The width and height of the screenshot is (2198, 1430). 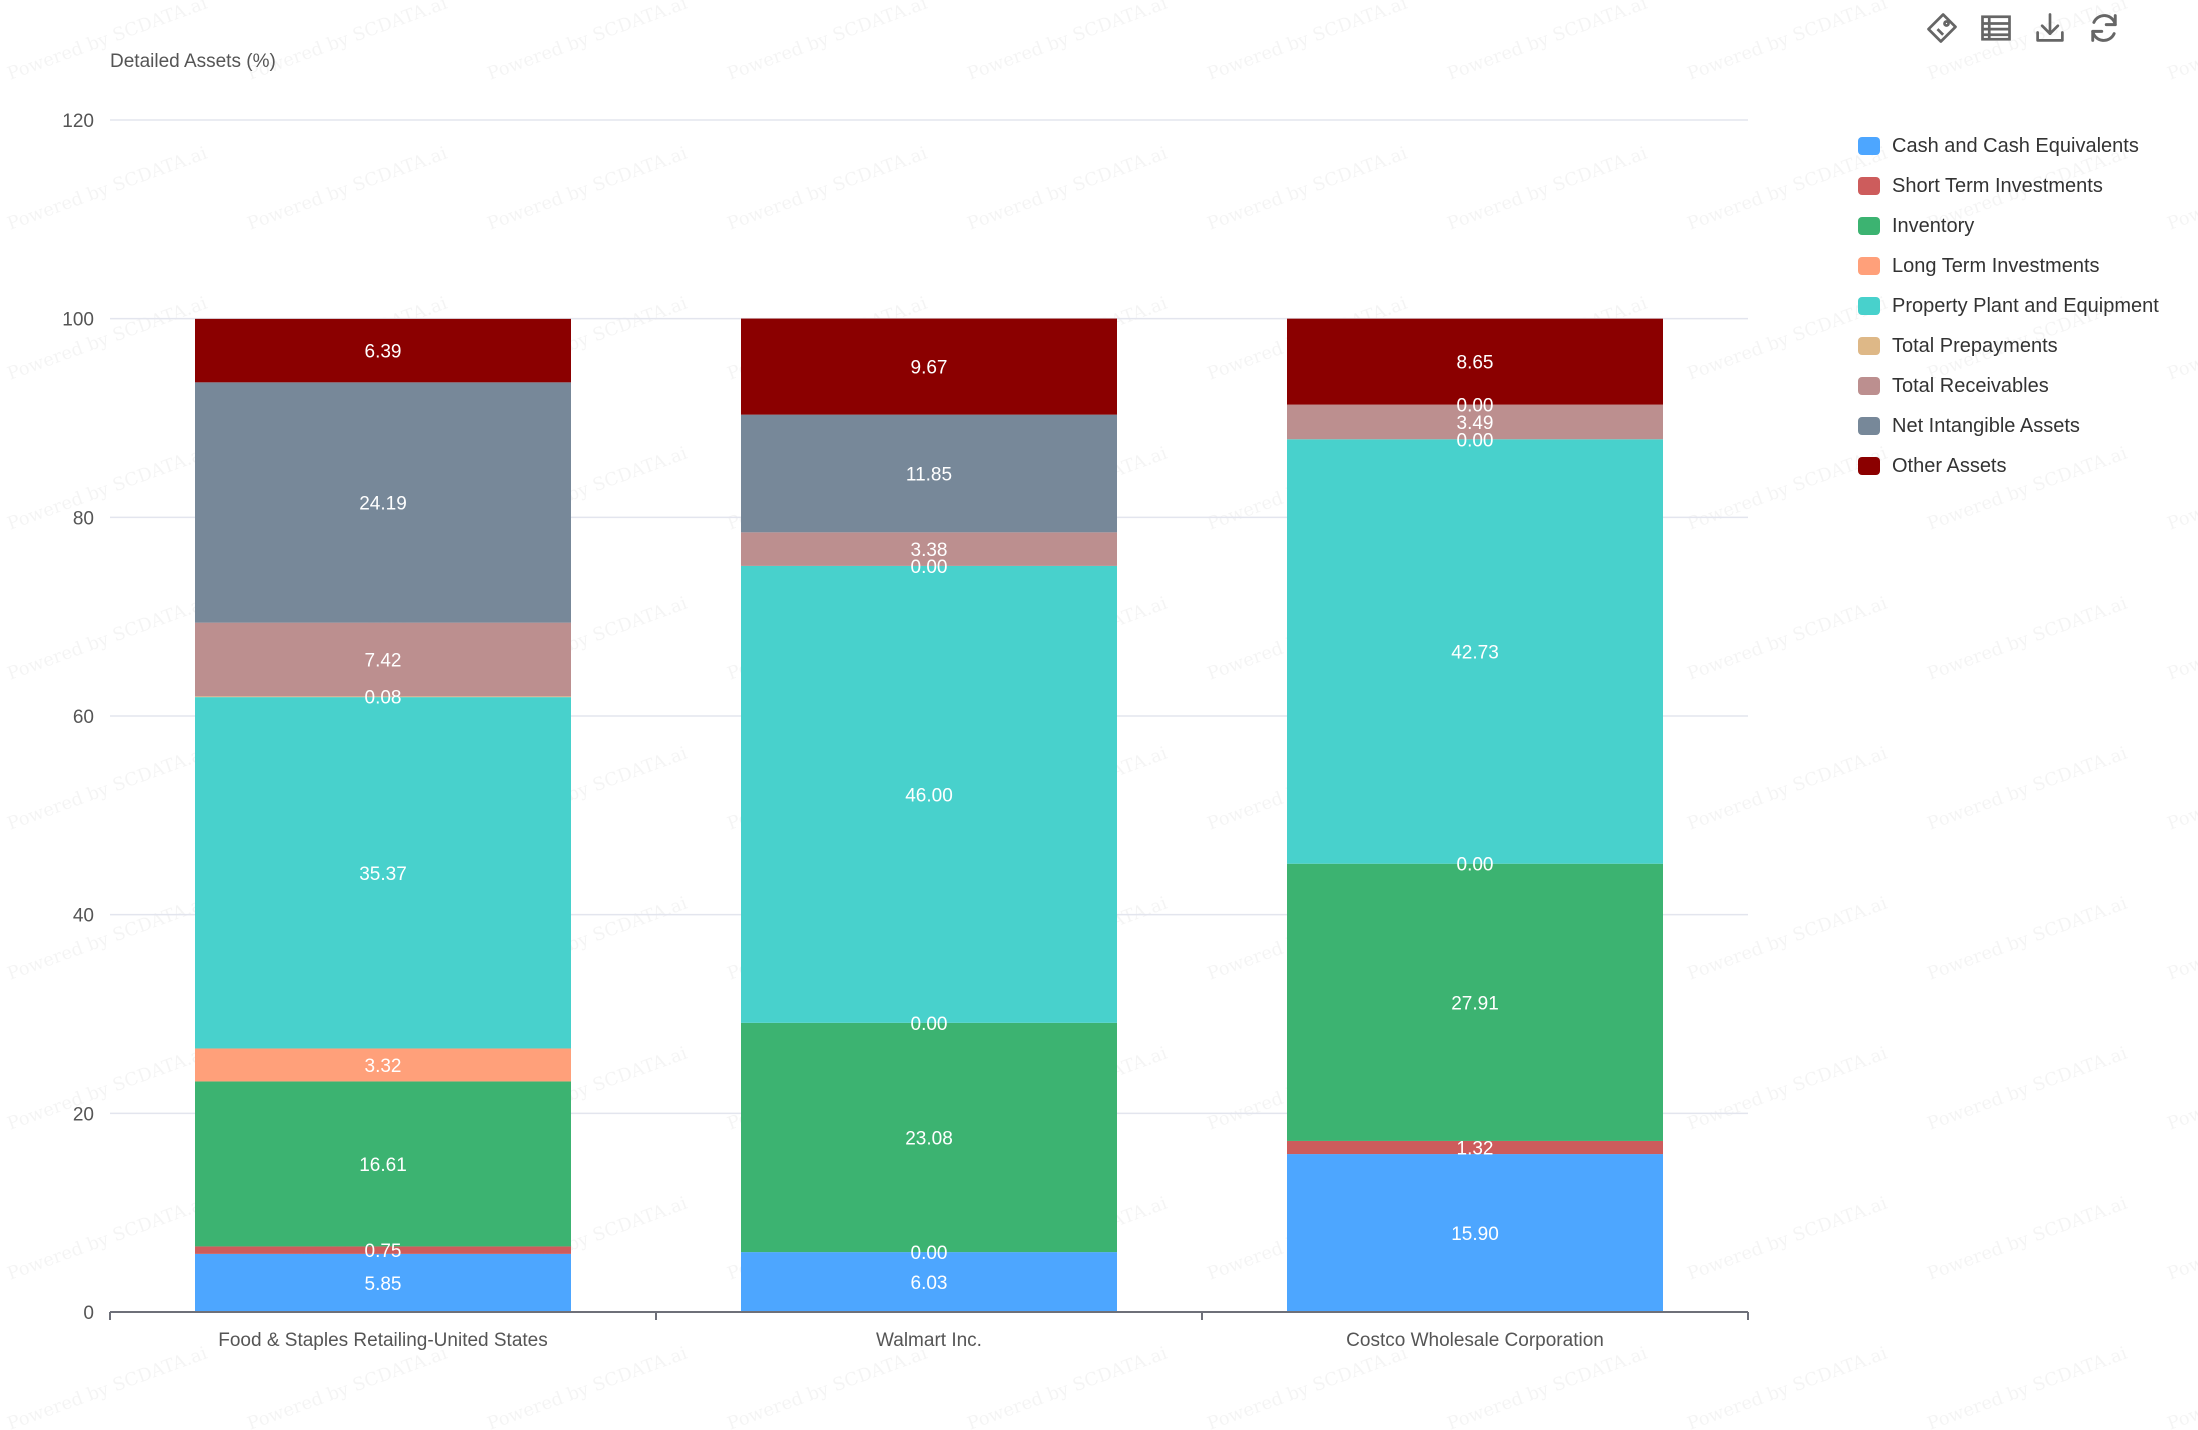 I want to click on data-label: 3.38, so click(x=929, y=550).